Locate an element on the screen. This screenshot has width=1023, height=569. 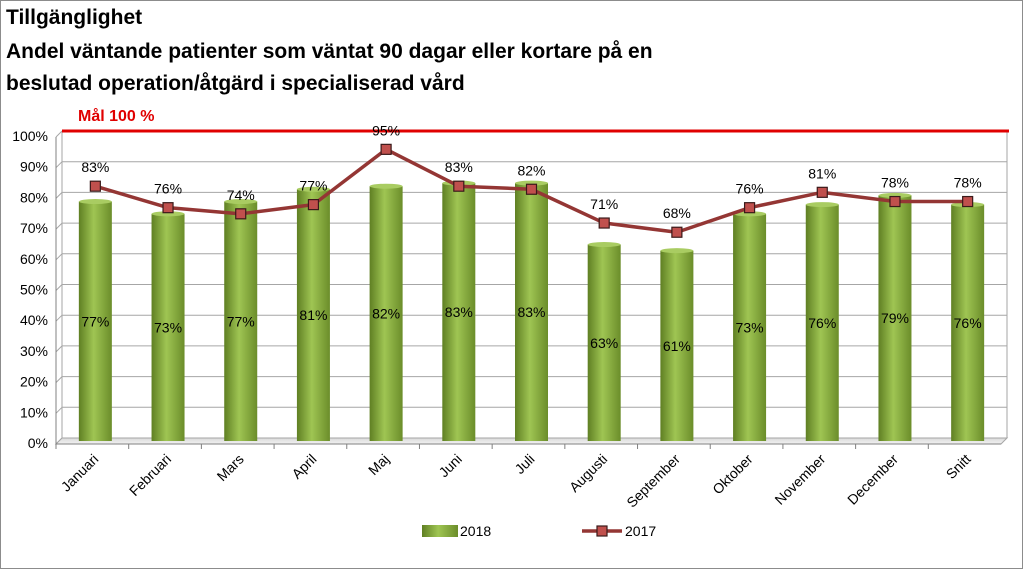
x-tick-label: Oktober is located at coordinates (732, 474).